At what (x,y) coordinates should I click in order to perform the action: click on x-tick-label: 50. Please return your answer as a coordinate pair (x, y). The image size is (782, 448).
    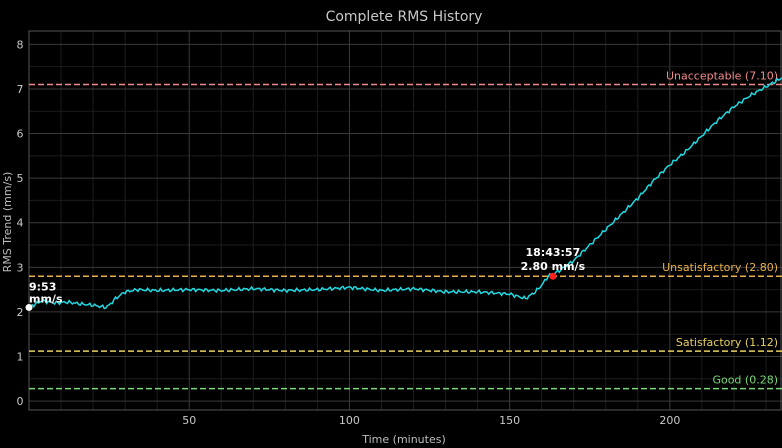
    Looking at the image, I should click on (189, 420).